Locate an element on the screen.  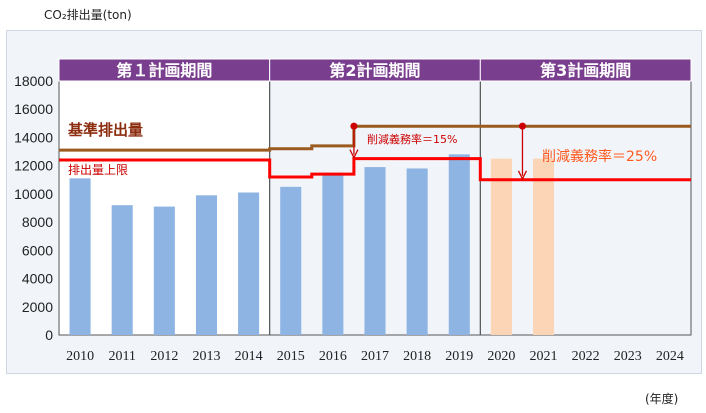
y-tick-label: 10000 is located at coordinates (33, 194).